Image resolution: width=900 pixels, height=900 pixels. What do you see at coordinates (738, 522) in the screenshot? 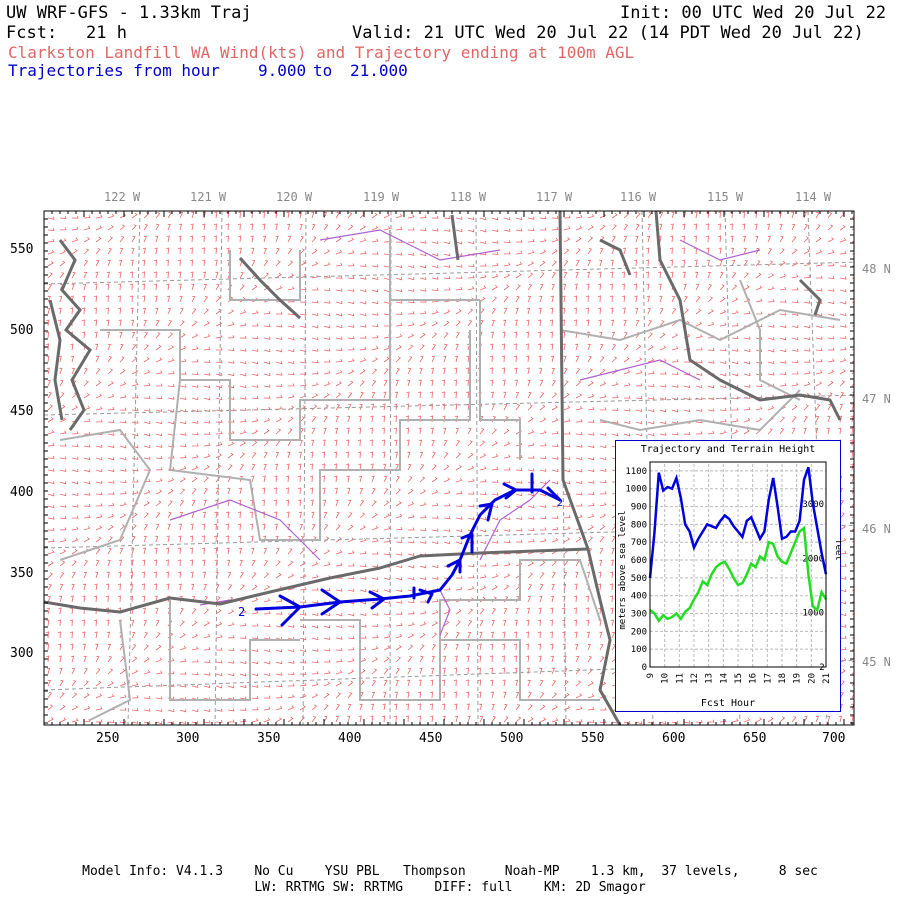
I see `trajectory-height-line` at bounding box center [738, 522].